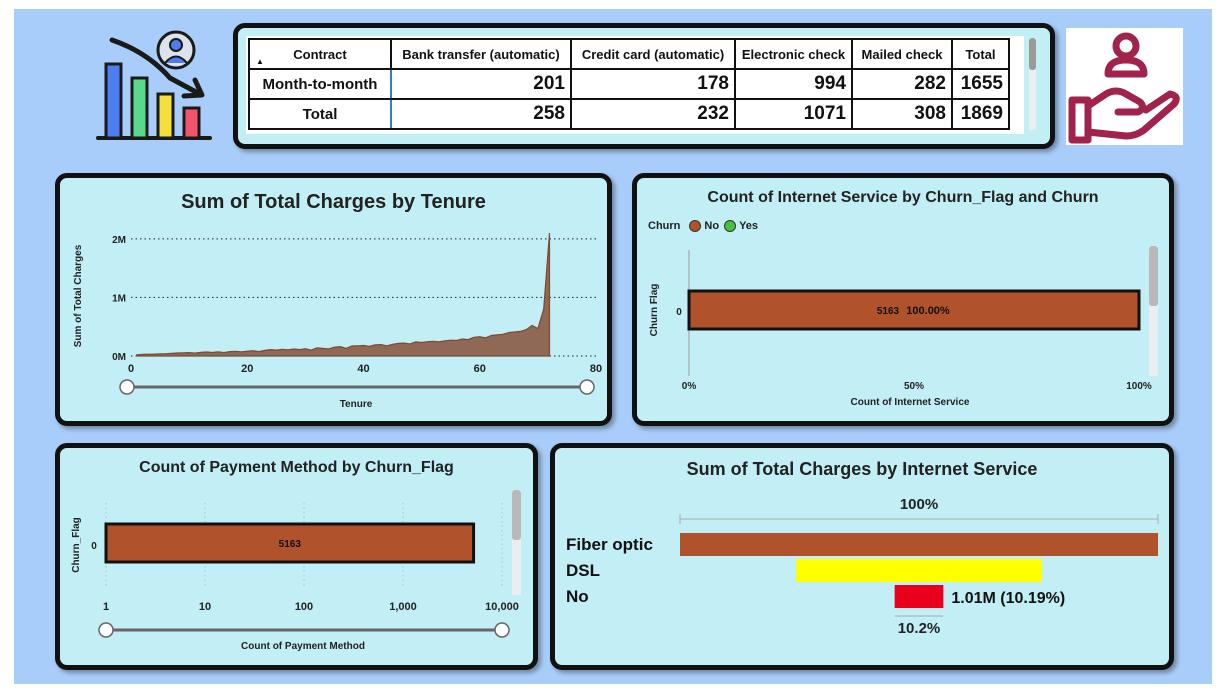  Describe the element at coordinates (480, 369) in the screenshot. I see `x-tick-label: 60` at that location.